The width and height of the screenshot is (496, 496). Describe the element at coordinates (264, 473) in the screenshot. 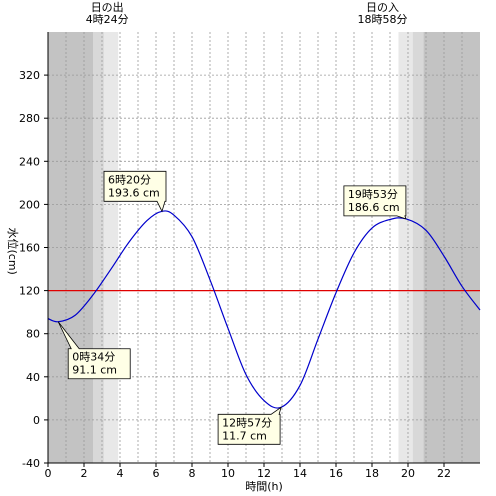

I see `x-tick-label: 12` at that location.